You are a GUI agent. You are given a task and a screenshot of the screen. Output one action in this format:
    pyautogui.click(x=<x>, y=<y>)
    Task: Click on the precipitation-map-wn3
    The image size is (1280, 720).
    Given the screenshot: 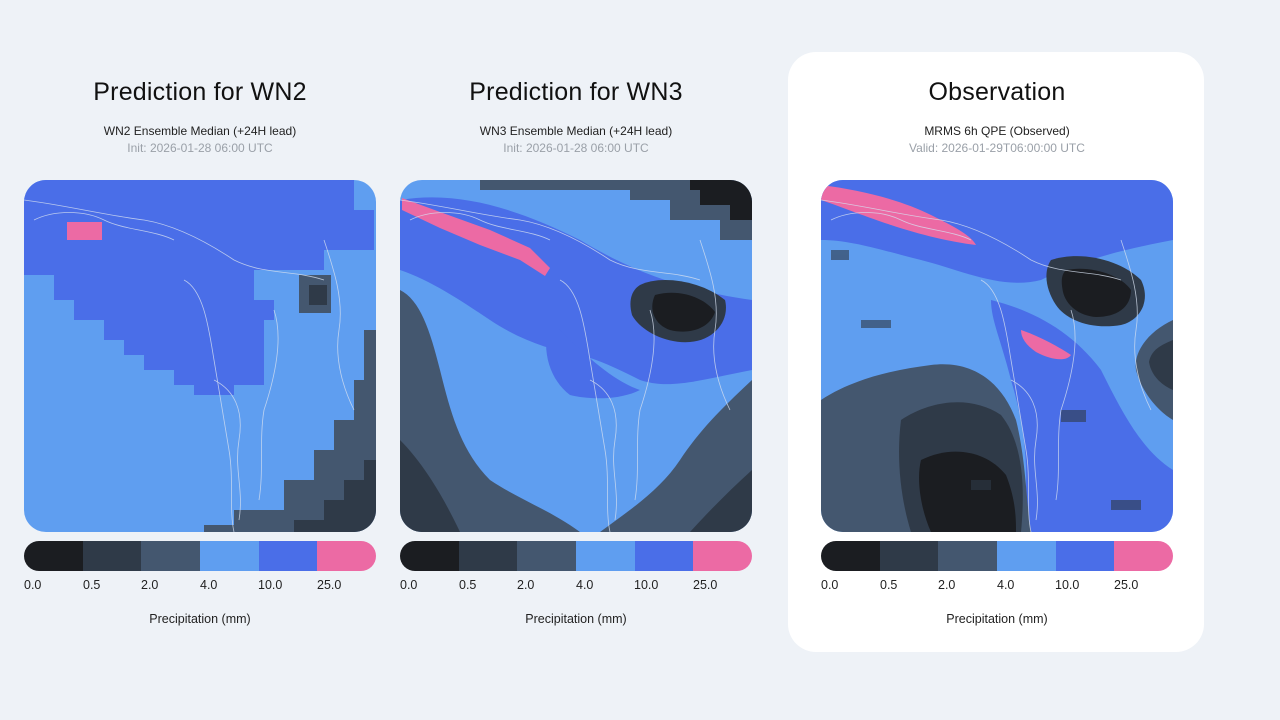 What is the action you would take?
    pyautogui.click(x=576, y=356)
    